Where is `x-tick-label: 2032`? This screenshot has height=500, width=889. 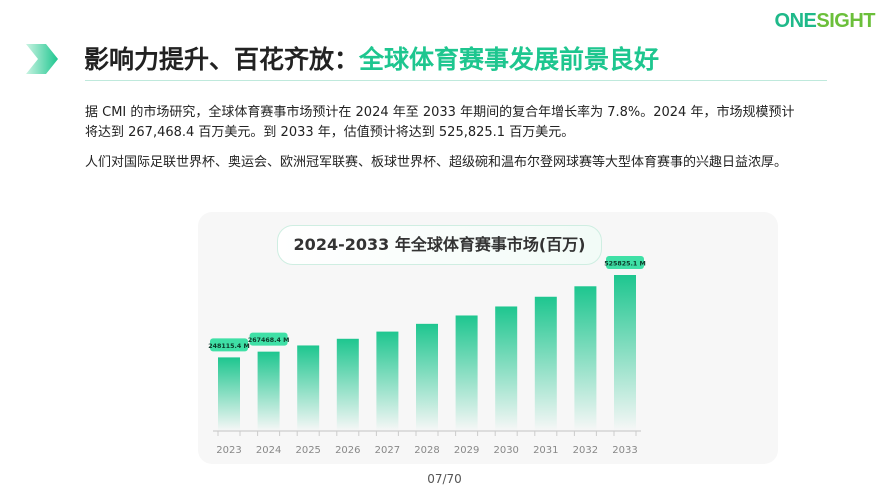 x-tick-label: 2032 is located at coordinates (585, 450).